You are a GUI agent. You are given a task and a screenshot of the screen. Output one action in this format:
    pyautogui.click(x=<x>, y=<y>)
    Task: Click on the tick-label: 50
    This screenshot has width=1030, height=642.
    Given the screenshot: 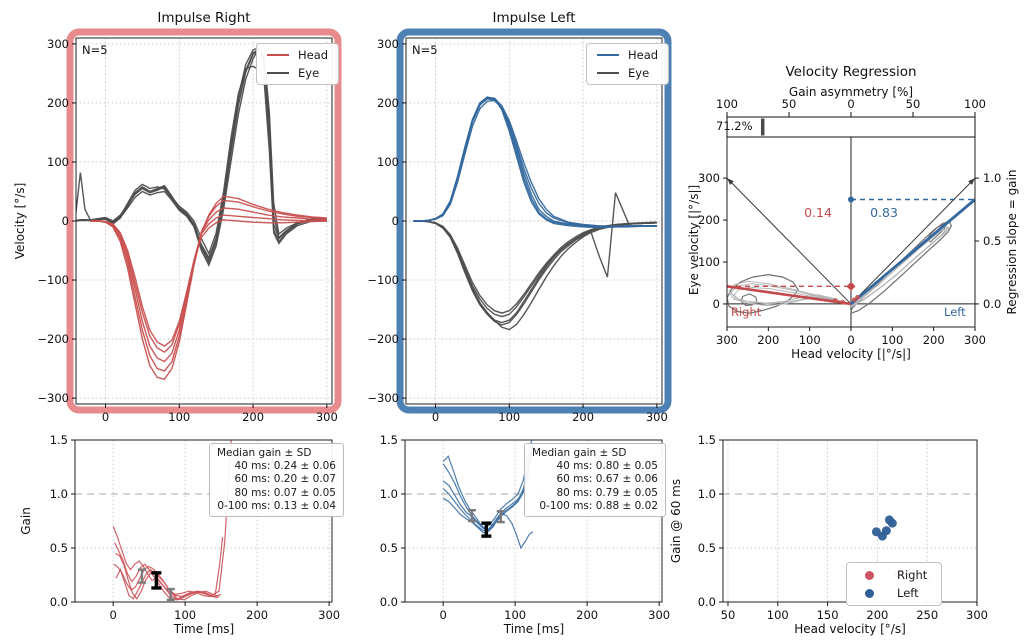 What is the action you would take?
    pyautogui.click(x=913, y=104)
    